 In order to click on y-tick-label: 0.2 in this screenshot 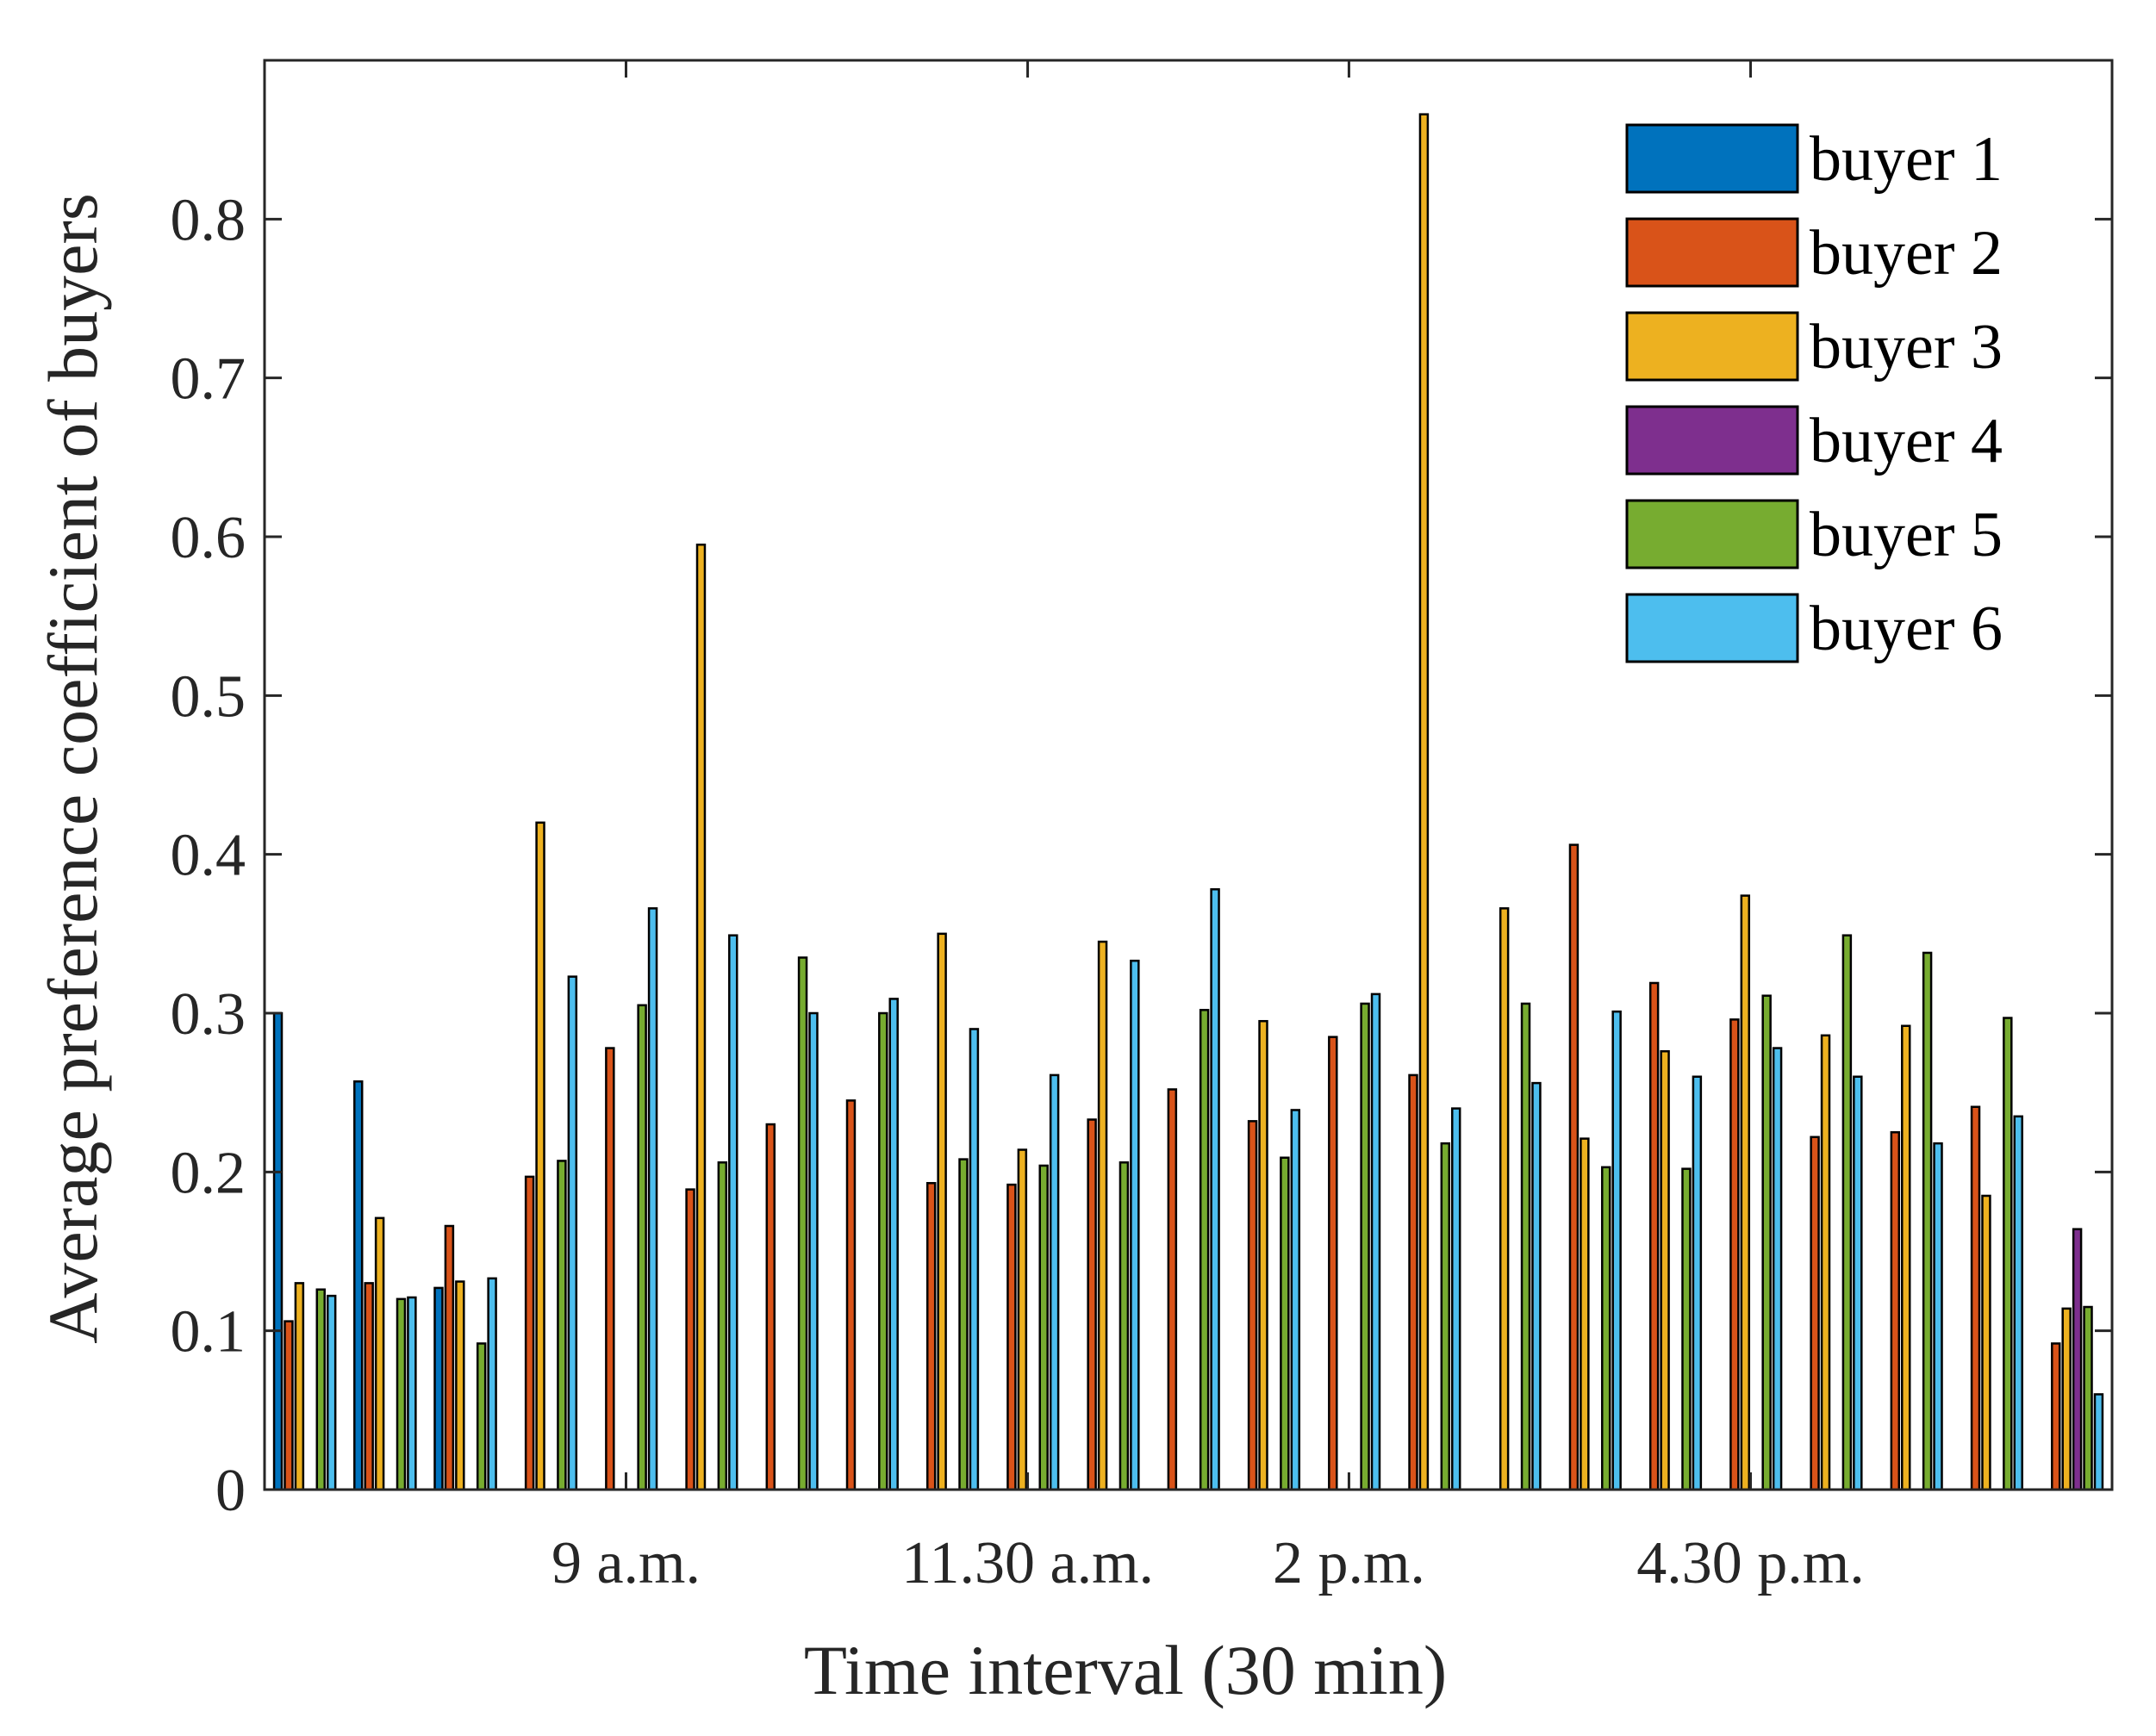, I will do `click(208, 1173)`.